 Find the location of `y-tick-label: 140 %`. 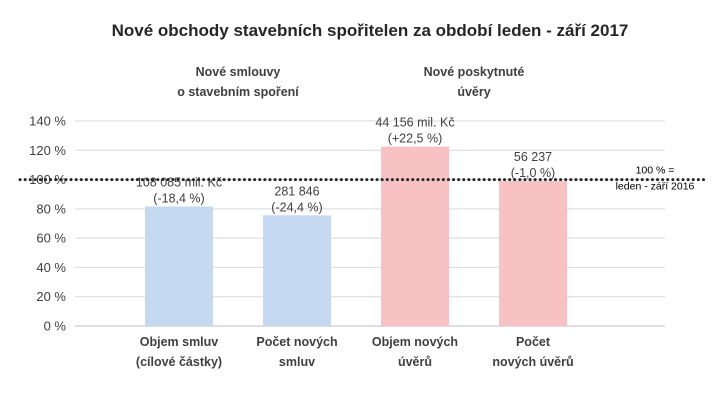

y-tick-label: 140 % is located at coordinates (47, 121).